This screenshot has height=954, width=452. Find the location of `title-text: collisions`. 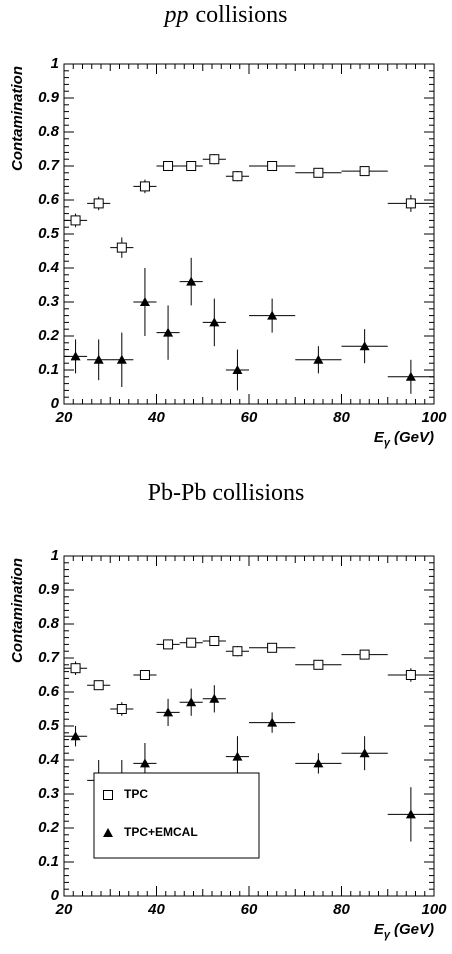

title-text: collisions is located at coordinates (241, 15).